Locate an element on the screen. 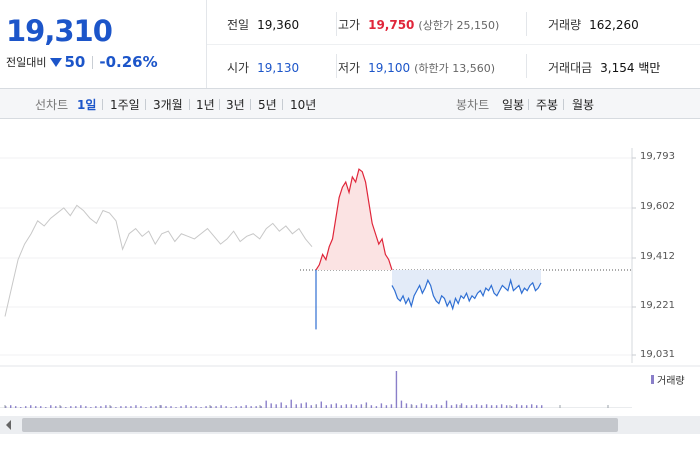  stat-value: 162,260 is located at coordinates (614, 25).